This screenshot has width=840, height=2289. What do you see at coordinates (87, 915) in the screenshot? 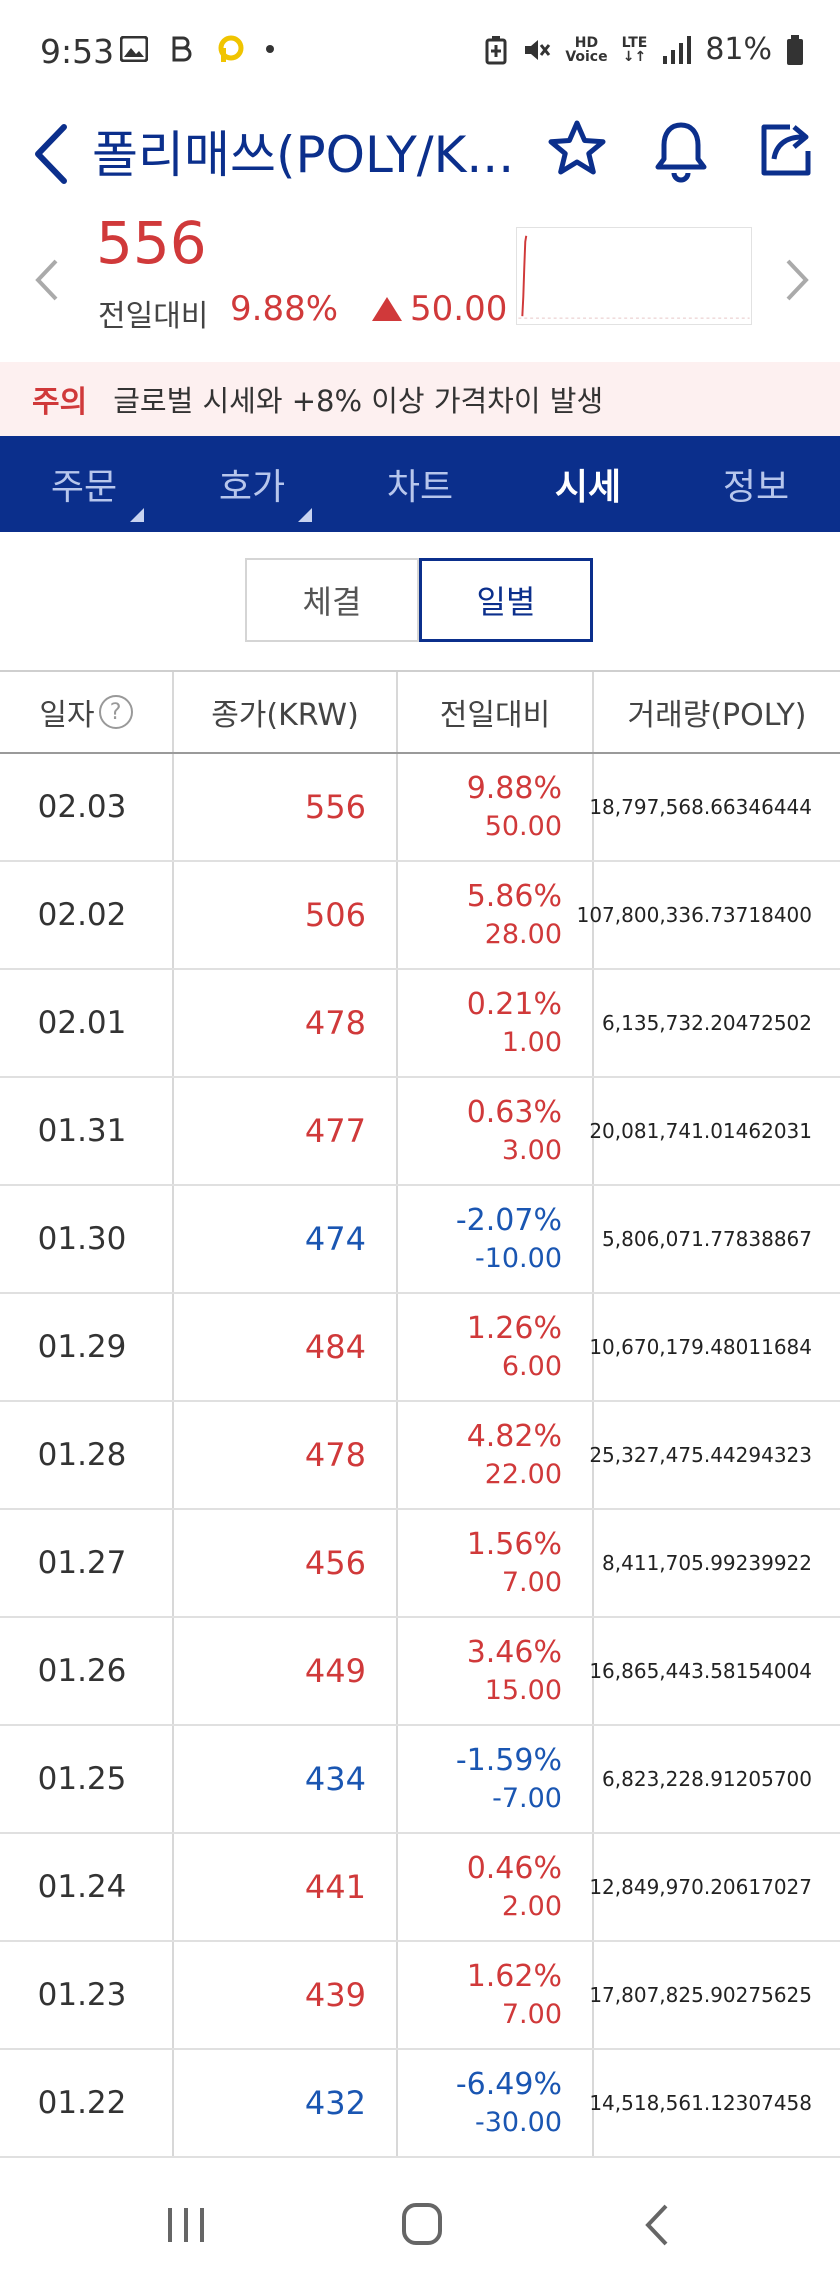
I see `row-date: 02.02` at bounding box center [87, 915].